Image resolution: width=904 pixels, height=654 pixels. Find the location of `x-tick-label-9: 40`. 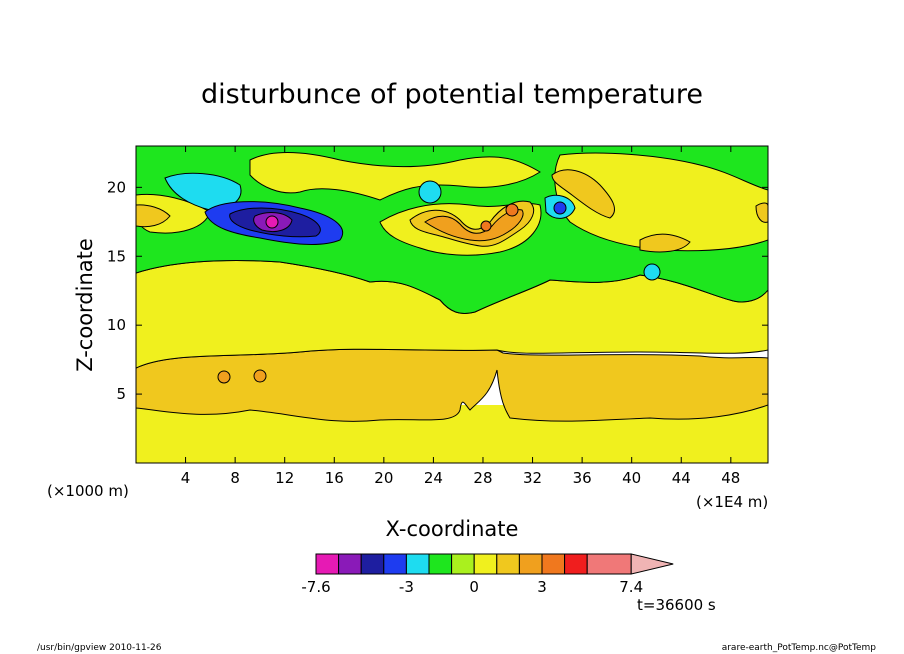

x-tick-label-9: 40 is located at coordinates (631, 478).